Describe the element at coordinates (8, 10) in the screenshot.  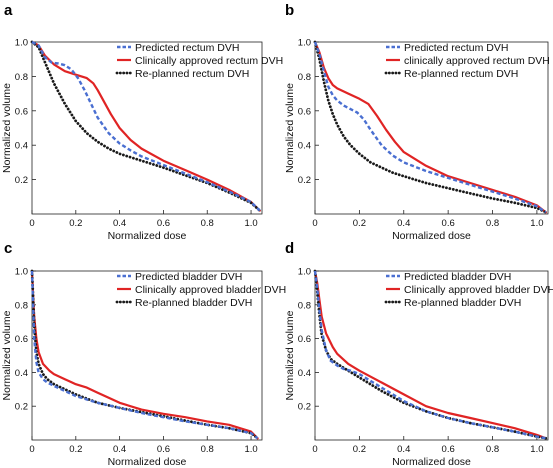
I see `panel-letter: a` at that location.